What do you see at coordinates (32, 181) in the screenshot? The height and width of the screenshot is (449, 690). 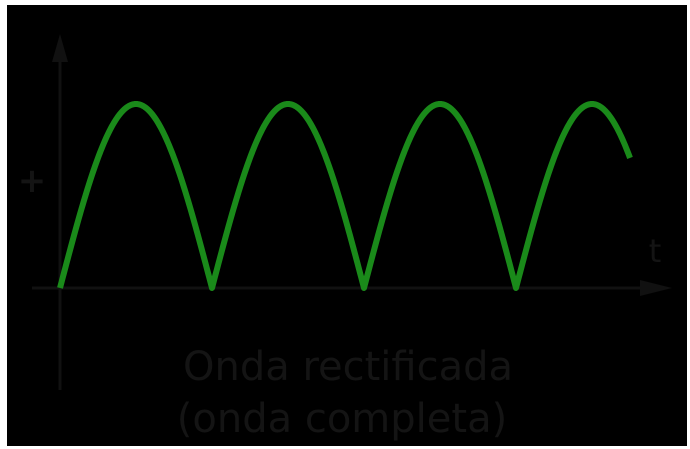 I see `plus-sign: +` at bounding box center [32, 181].